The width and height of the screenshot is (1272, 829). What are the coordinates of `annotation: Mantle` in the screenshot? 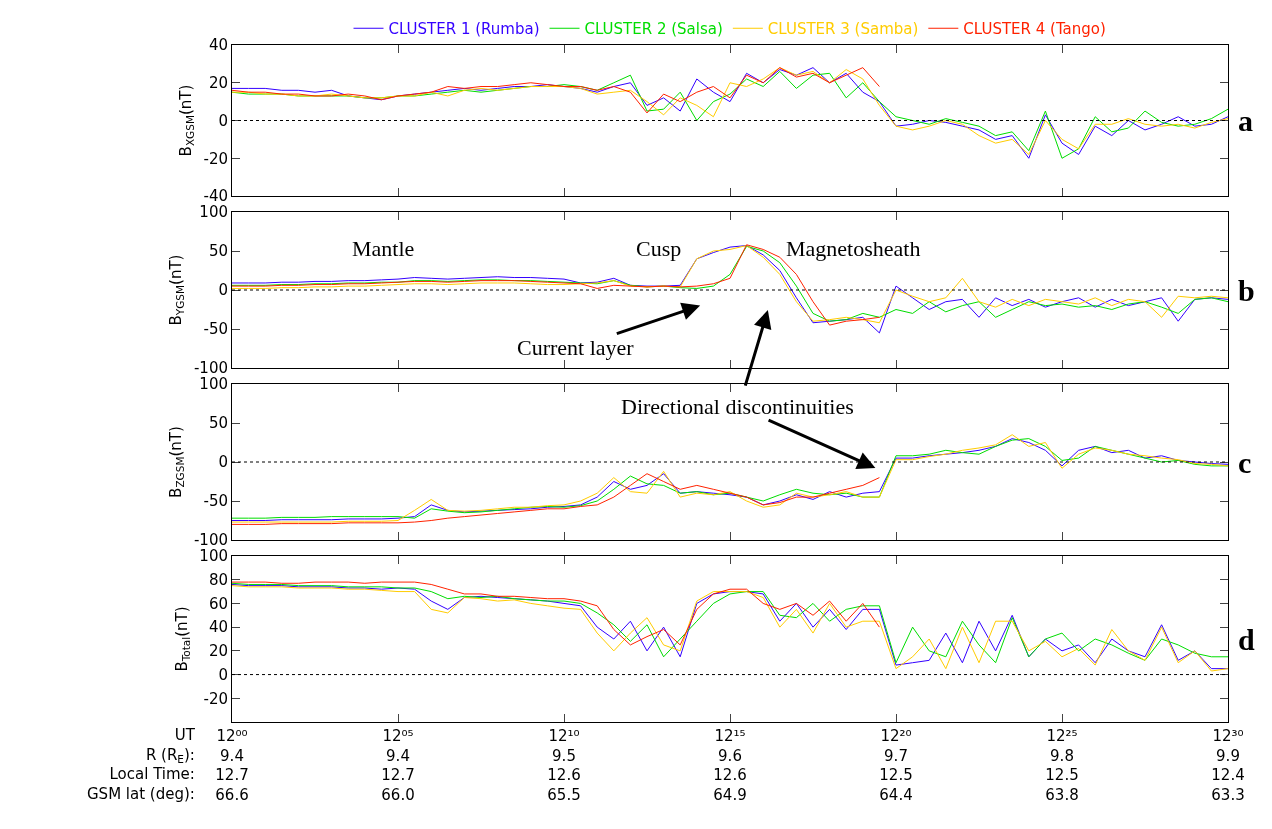 It's located at (383, 248).